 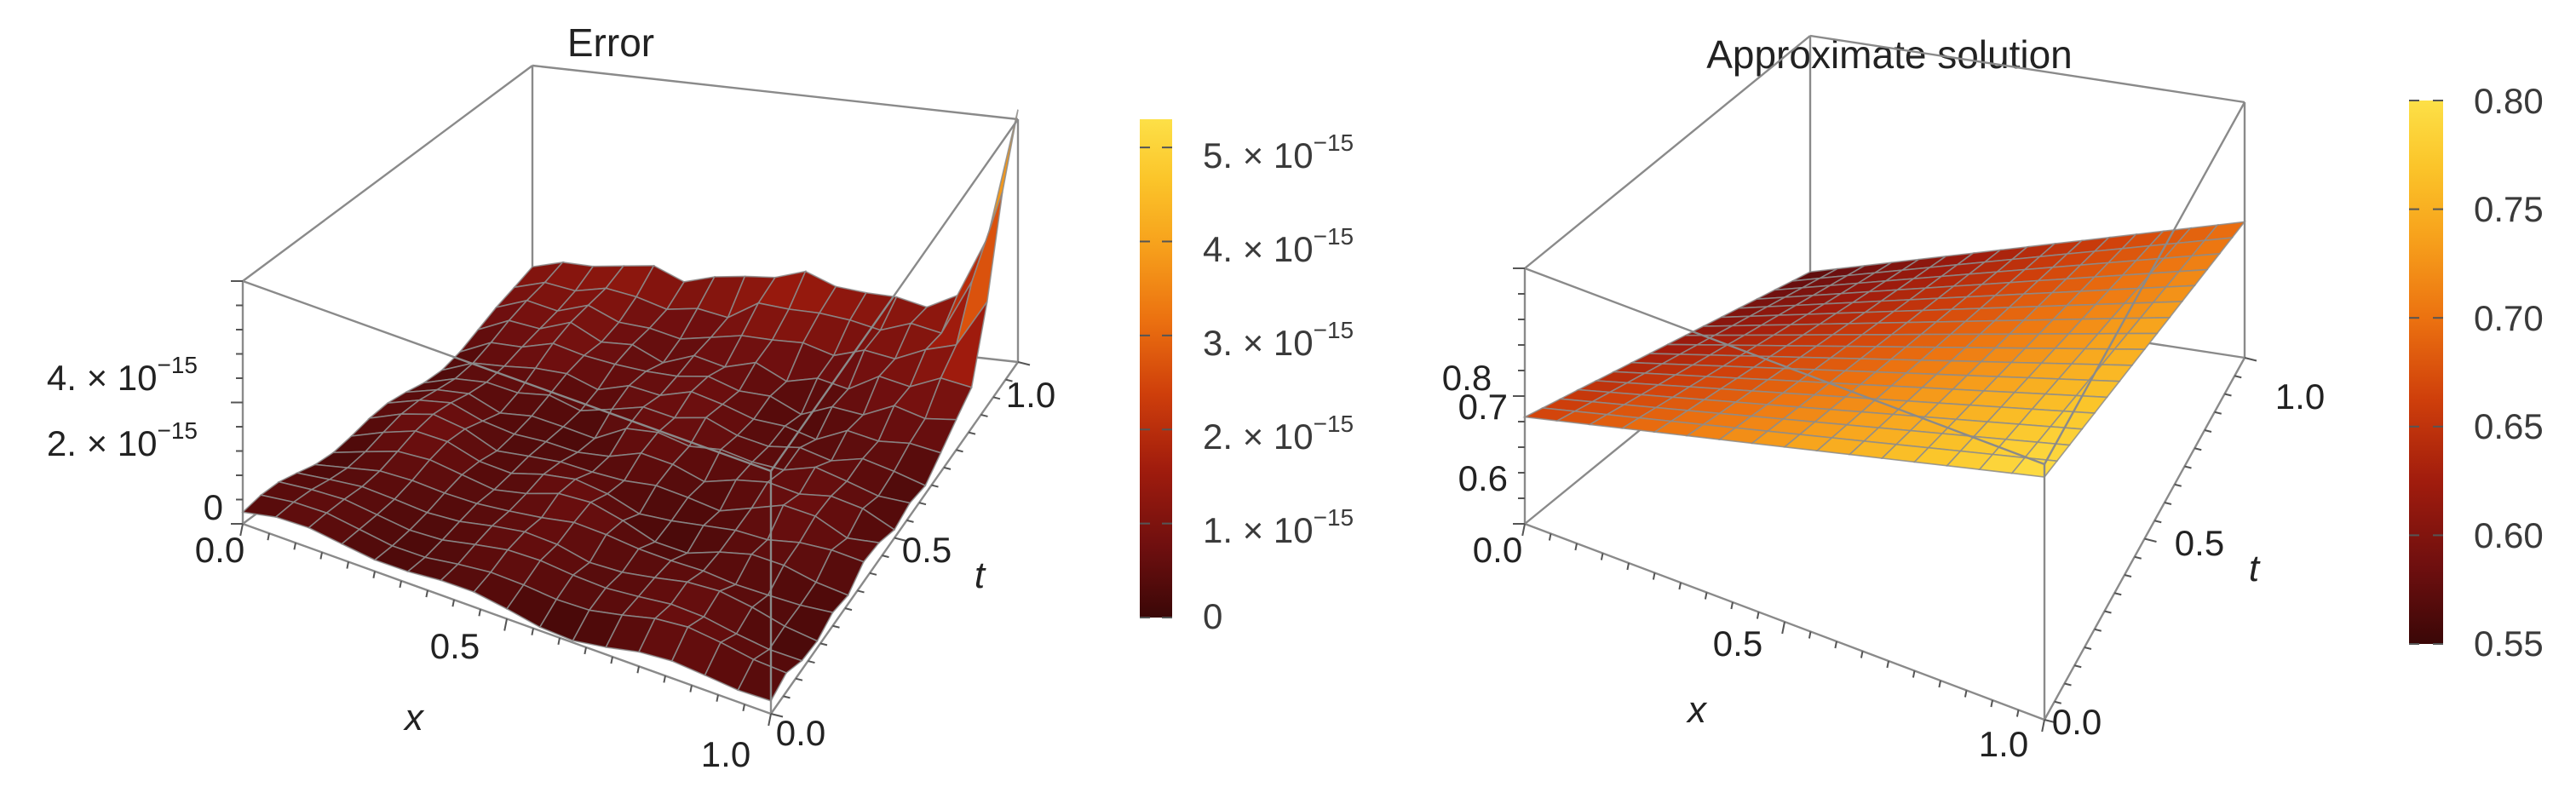 What do you see at coordinates (1483, 407) in the screenshot?
I see `solution-z-tick-1: 0.7` at bounding box center [1483, 407].